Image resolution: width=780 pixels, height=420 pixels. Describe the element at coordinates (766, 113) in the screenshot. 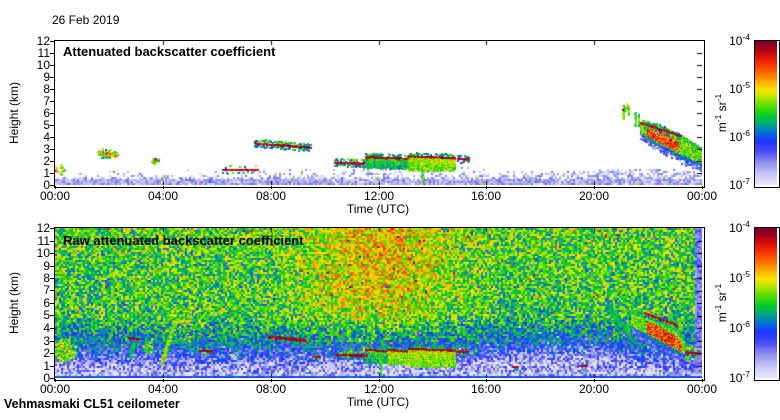

I see `colorbar-top` at that location.